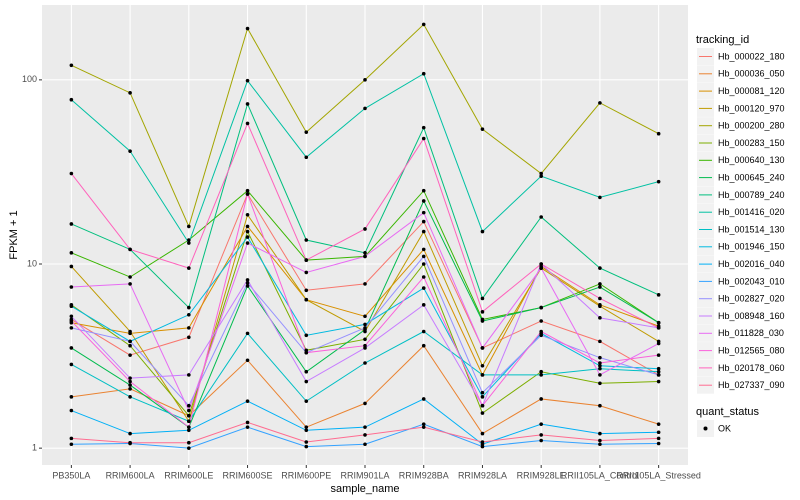 The image size is (800, 500). What do you see at coordinates (751, 333) in the screenshot?
I see `legend-label: Hb_011828_030` at bounding box center [751, 333].